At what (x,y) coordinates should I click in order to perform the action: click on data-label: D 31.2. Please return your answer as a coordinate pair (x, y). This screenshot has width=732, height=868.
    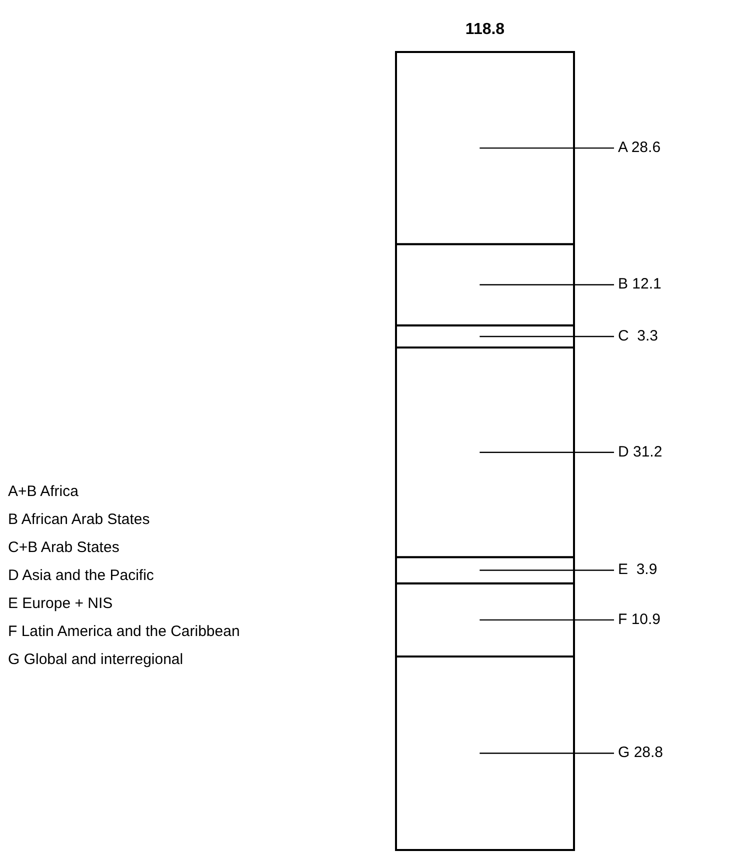
    Looking at the image, I should click on (640, 451).